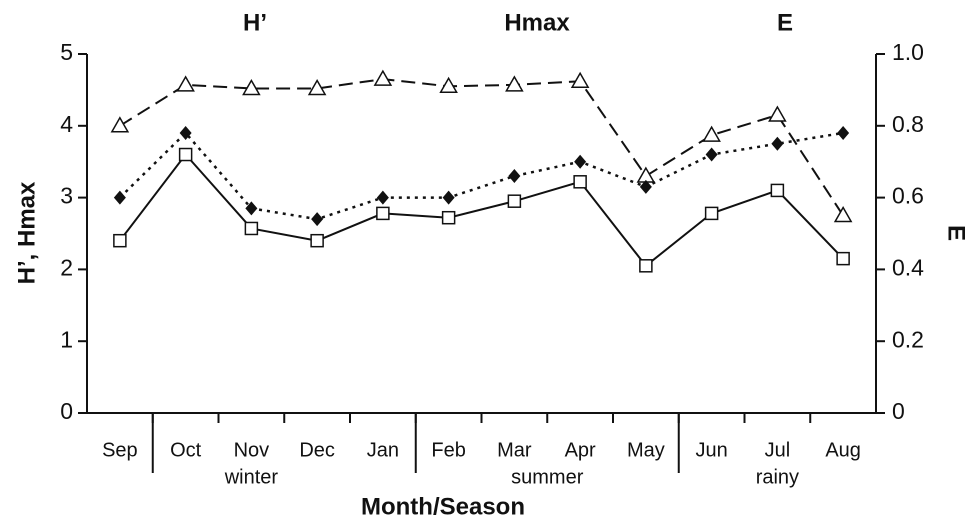  Describe the element at coordinates (66, 52) in the screenshot. I see `y-tick-label: 5` at that location.